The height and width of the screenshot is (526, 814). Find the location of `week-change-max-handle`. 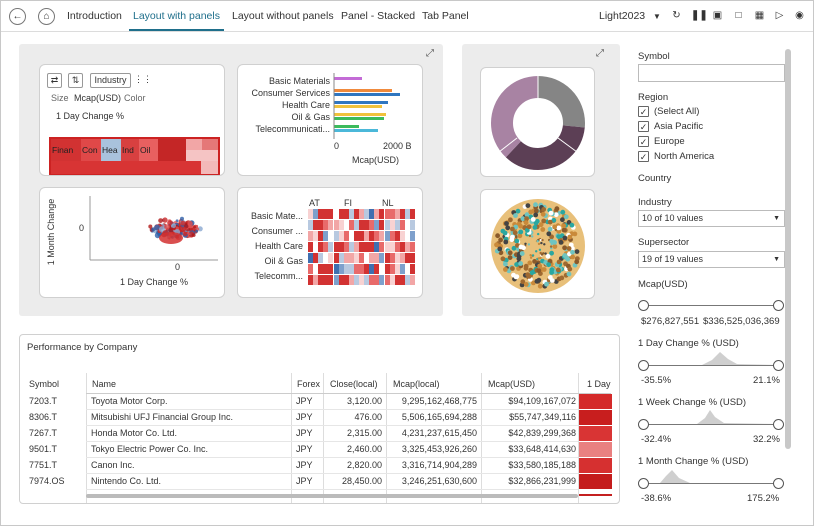

week-change-max-handle is located at coordinates (778, 424).